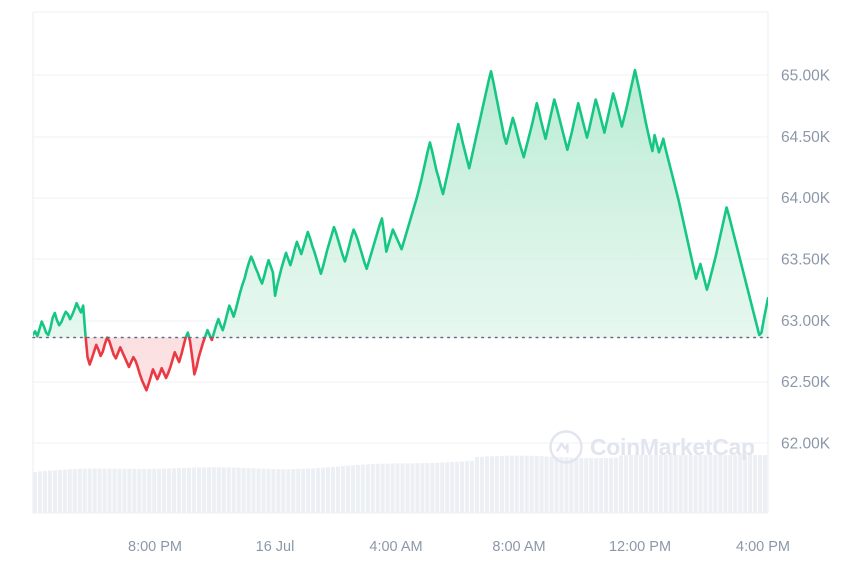  What do you see at coordinates (806, 198) in the screenshot?
I see `y-axis-tick-label: 64.00K` at bounding box center [806, 198].